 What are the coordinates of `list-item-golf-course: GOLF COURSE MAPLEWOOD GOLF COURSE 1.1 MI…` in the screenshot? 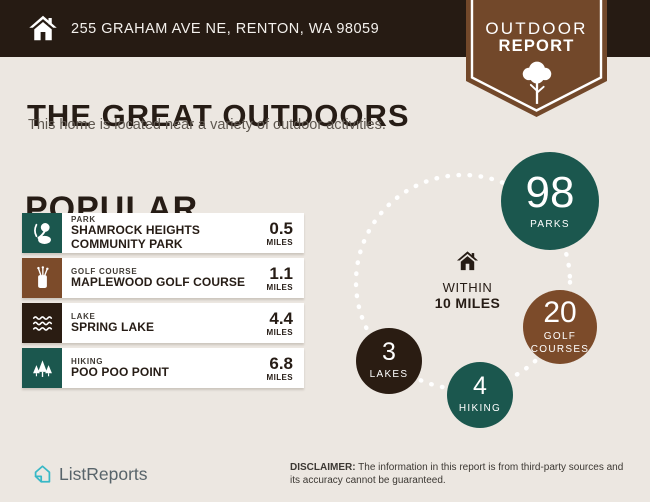 It's located at (163, 278).